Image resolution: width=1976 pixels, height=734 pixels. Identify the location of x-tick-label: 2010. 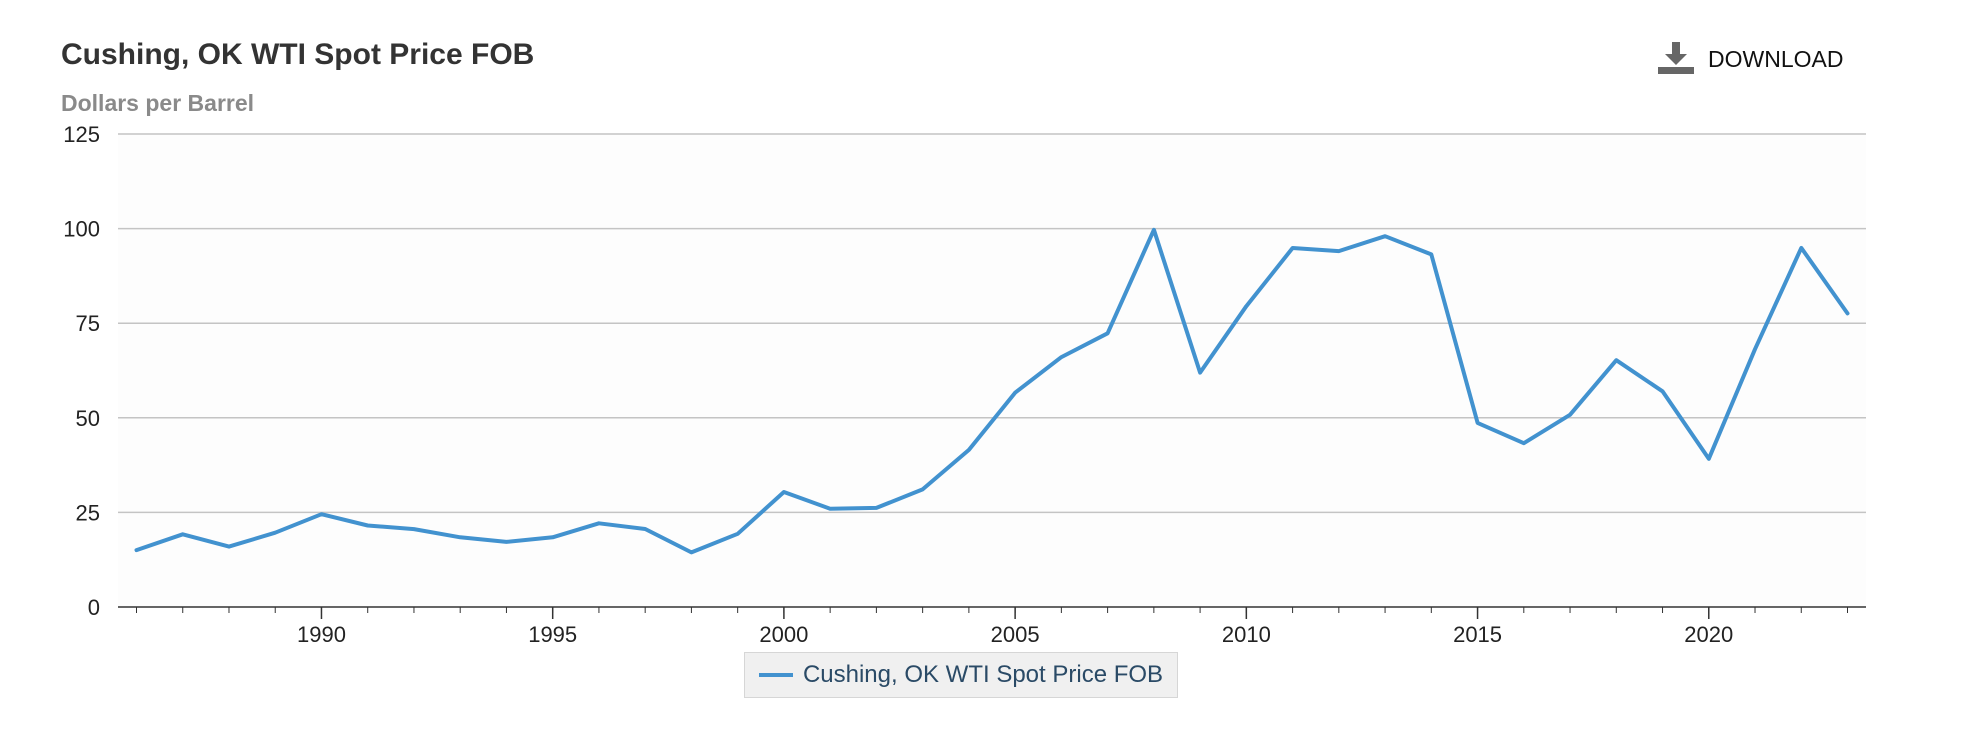
(1246, 634).